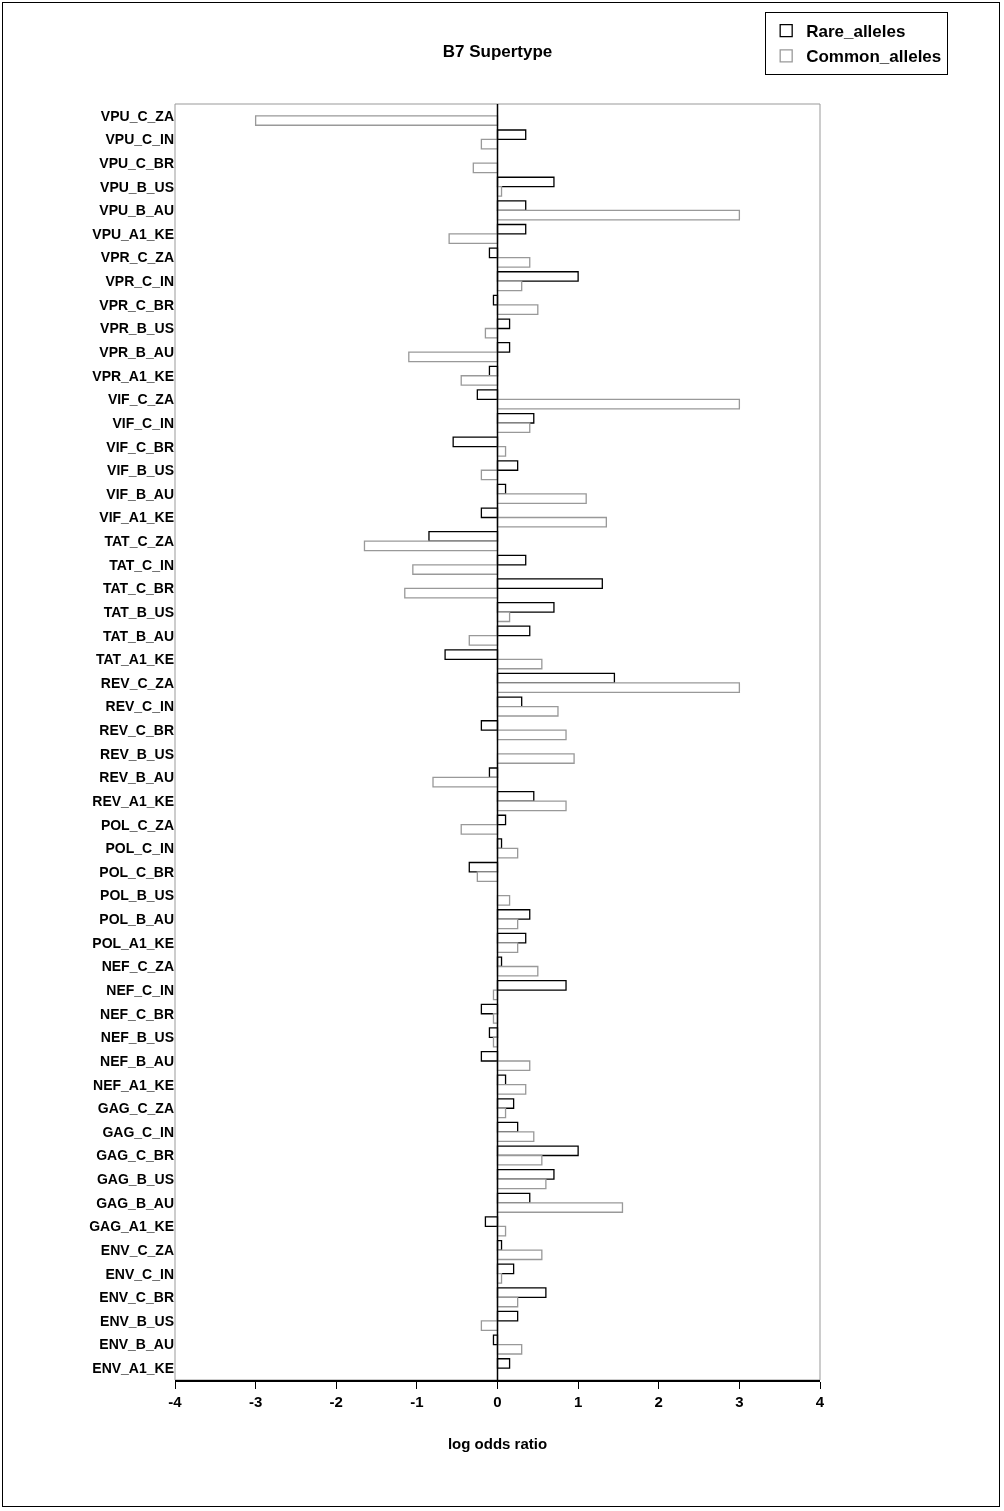  What do you see at coordinates (136, 919) in the screenshot?
I see `y-tick-label: POL_B_AU` at bounding box center [136, 919].